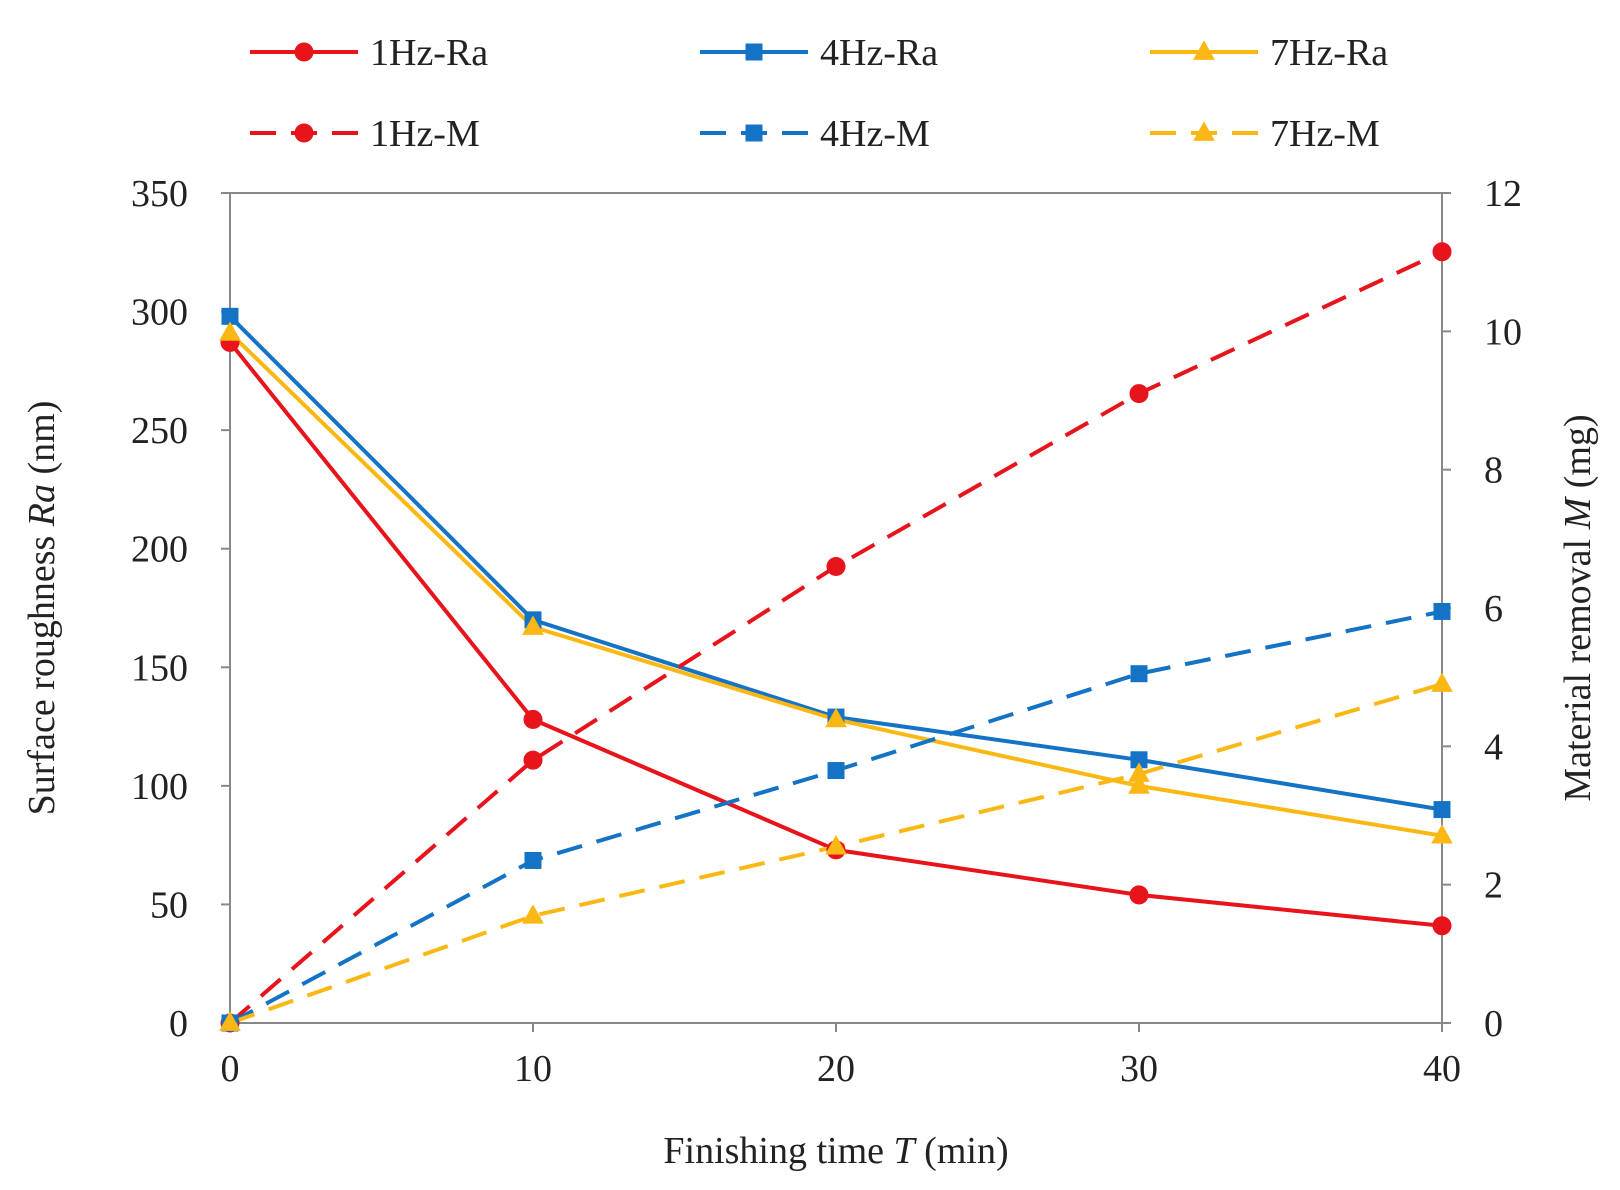  I want to click on legend-item-7Hz-Ra: 7Hz-Ra, so click(1269, 53).